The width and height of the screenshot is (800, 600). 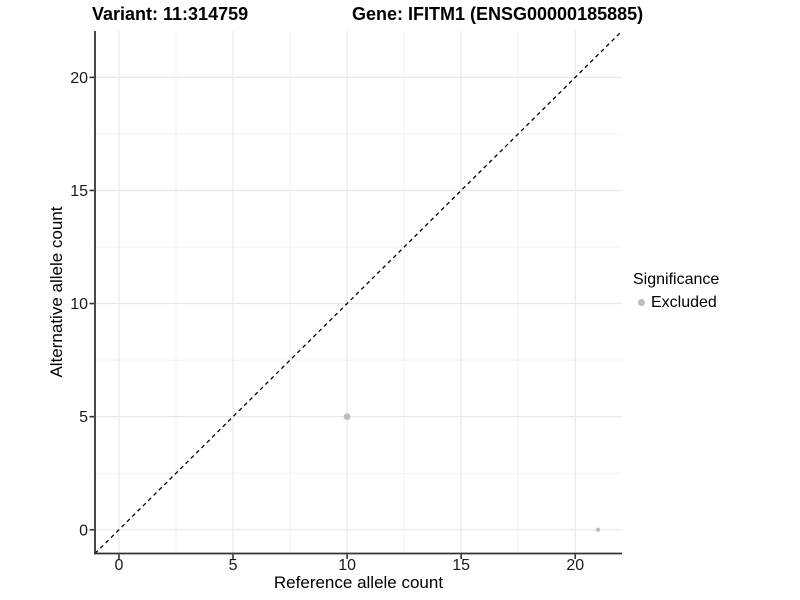 What do you see at coordinates (233, 565) in the screenshot?
I see `x-tick-label: 5` at bounding box center [233, 565].